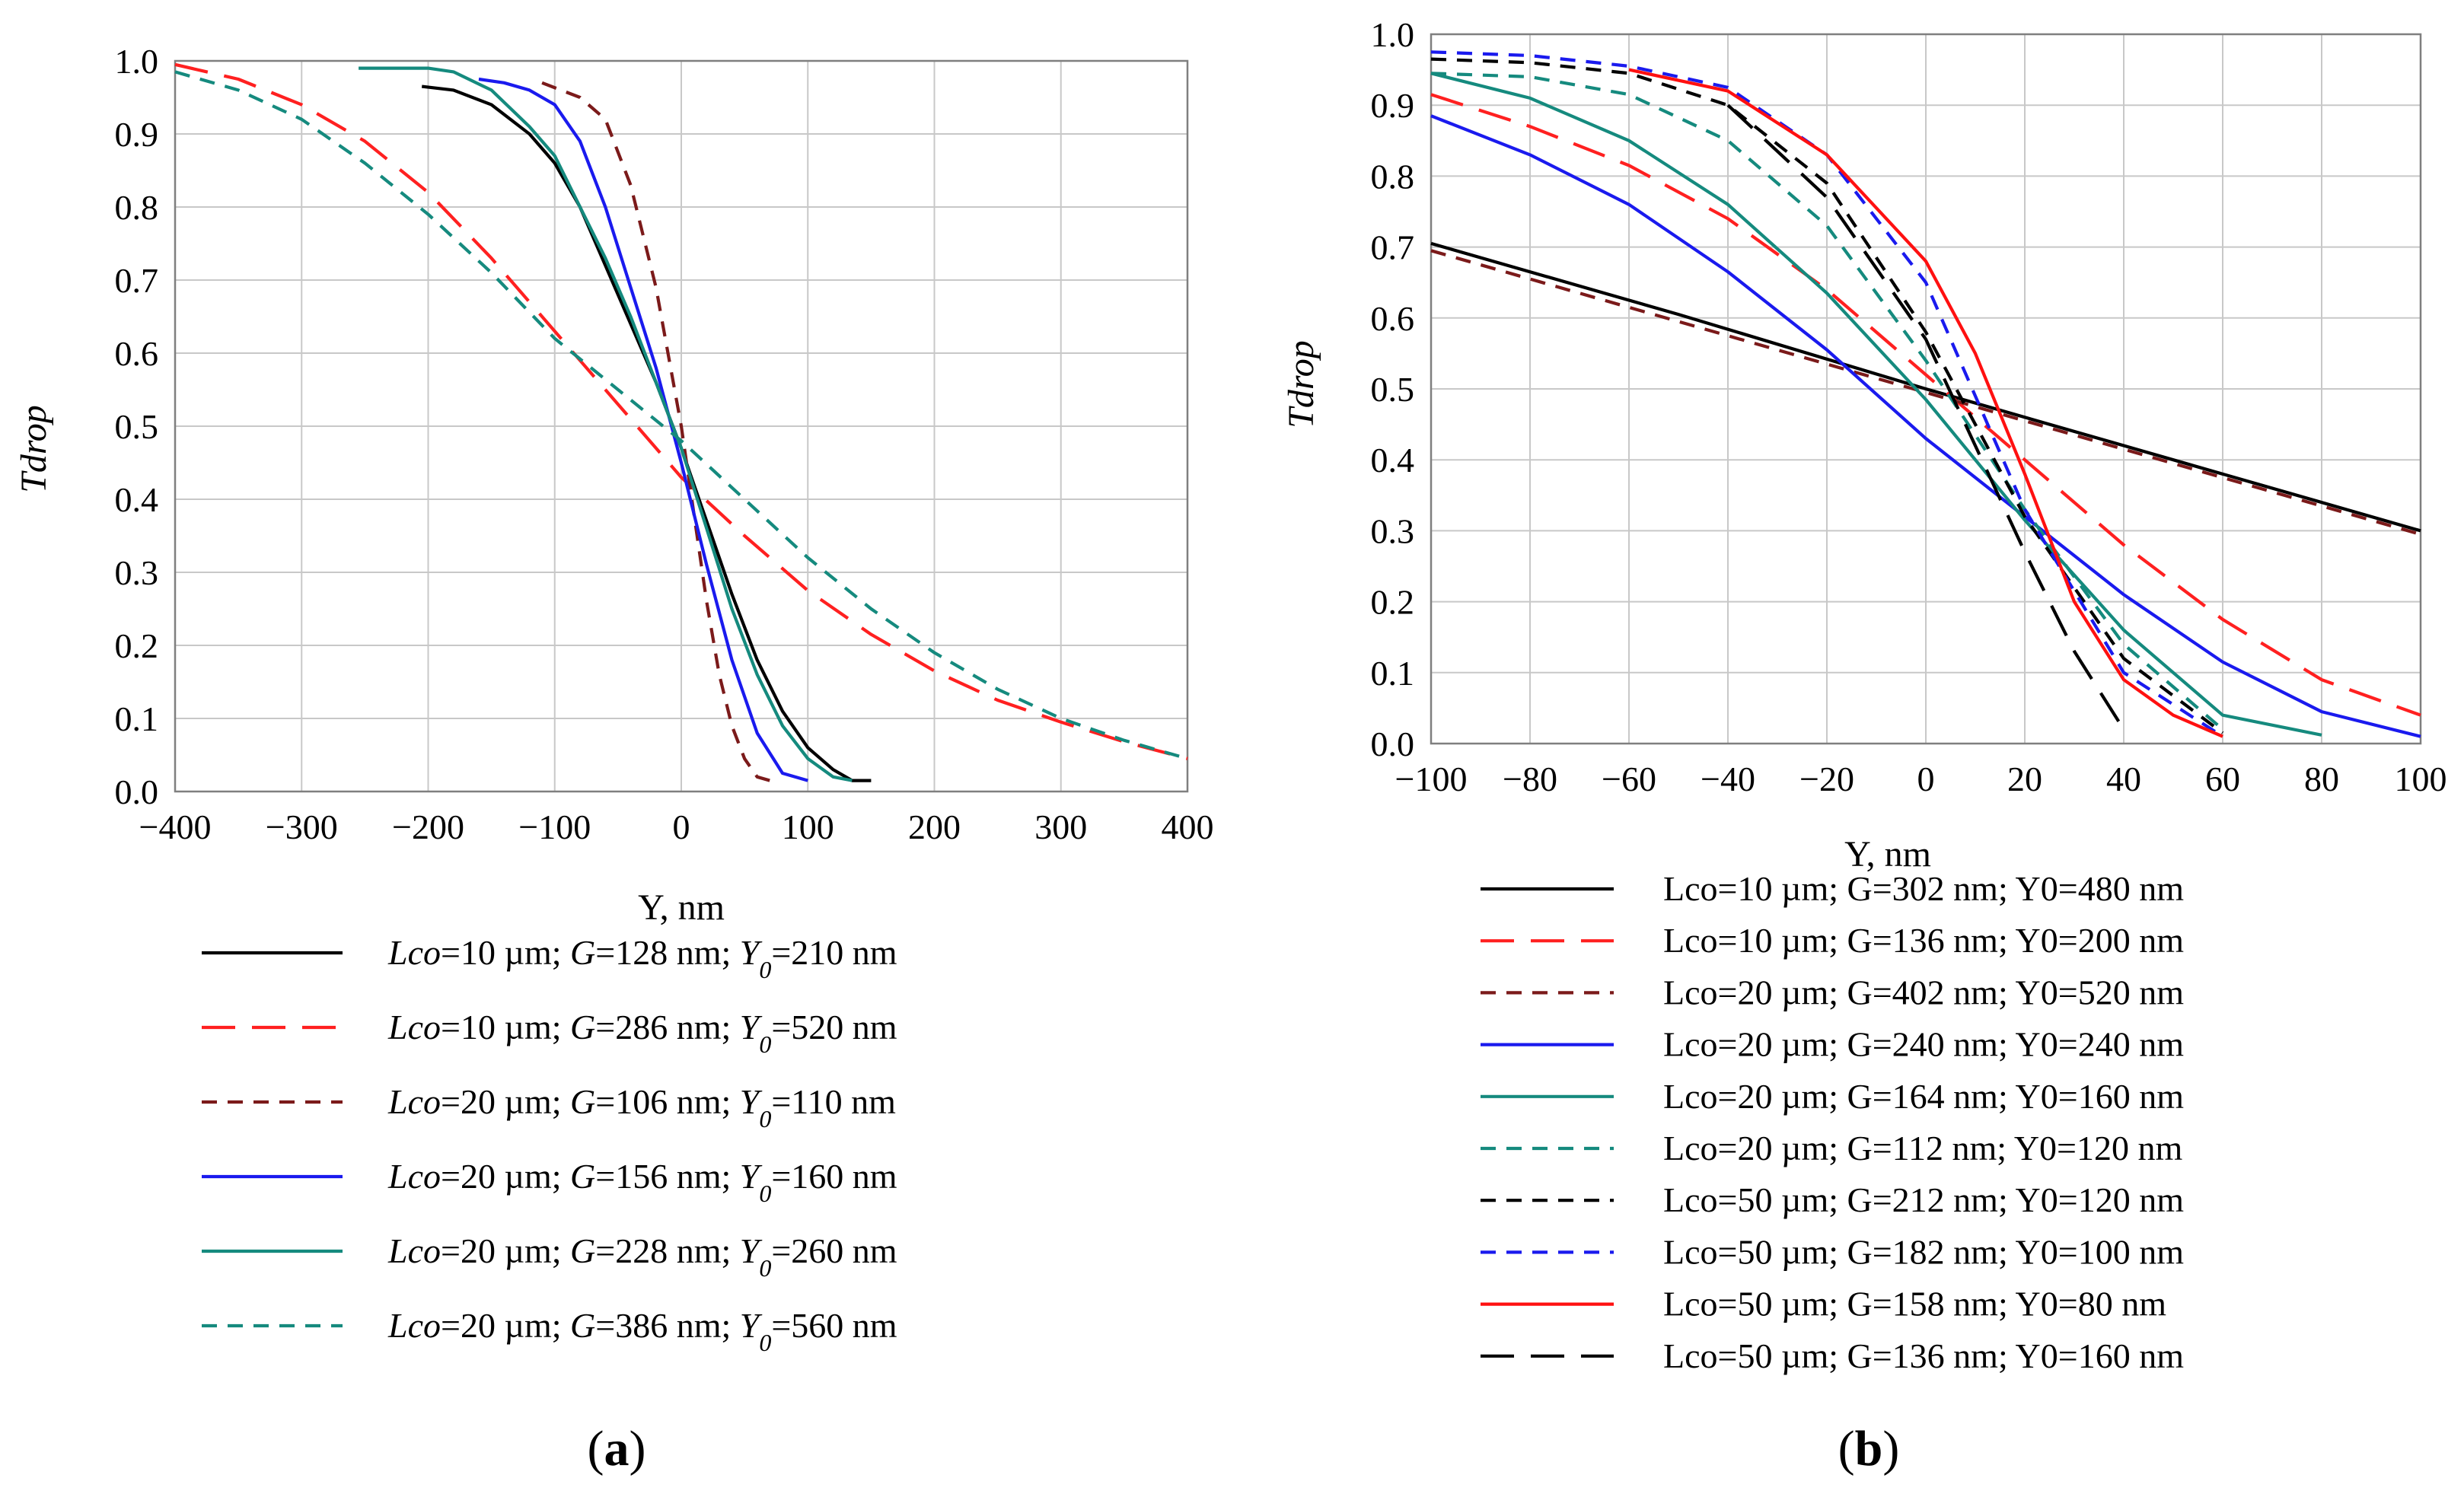 Image resolution: width=2464 pixels, height=1497 pixels. What do you see at coordinates (1061, 827) in the screenshot?
I see `x-tick-label: 300` at bounding box center [1061, 827].